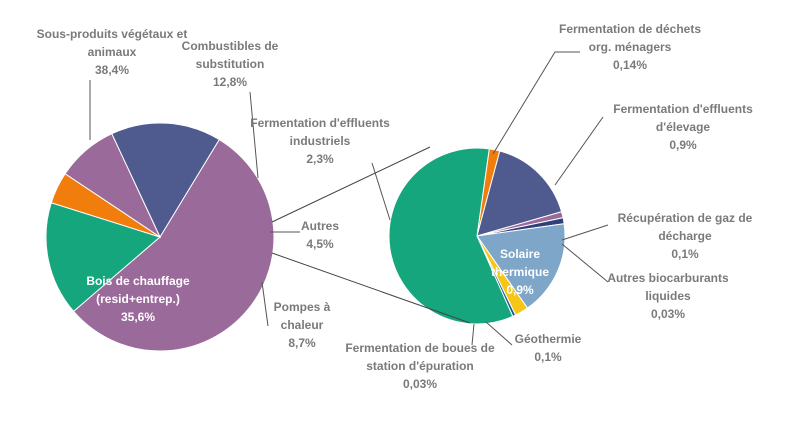 This screenshot has width=800, height=422. Describe the element at coordinates (302, 325) in the screenshot. I see `main-label-4: Pompes à chaleur 8,7%` at that location.